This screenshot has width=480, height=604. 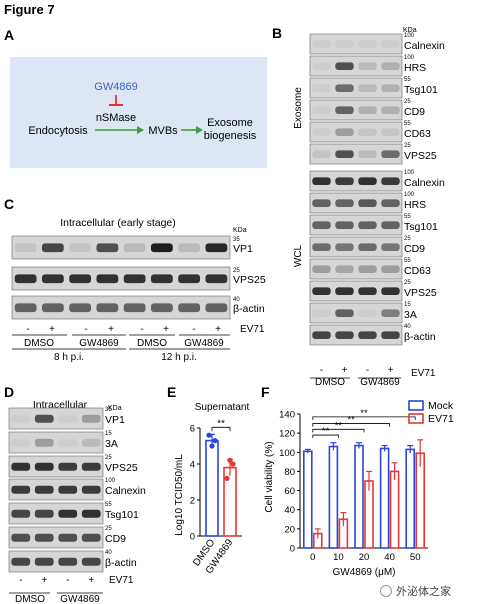 What do you see at coordinates (289, 472) in the screenshot?
I see `chart-f-ytick-label: 80` at bounding box center [289, 472].